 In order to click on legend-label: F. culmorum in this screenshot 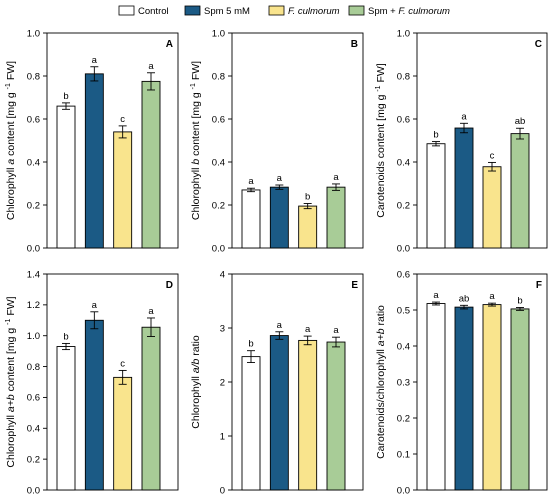, I will do `click(314, 11)`.